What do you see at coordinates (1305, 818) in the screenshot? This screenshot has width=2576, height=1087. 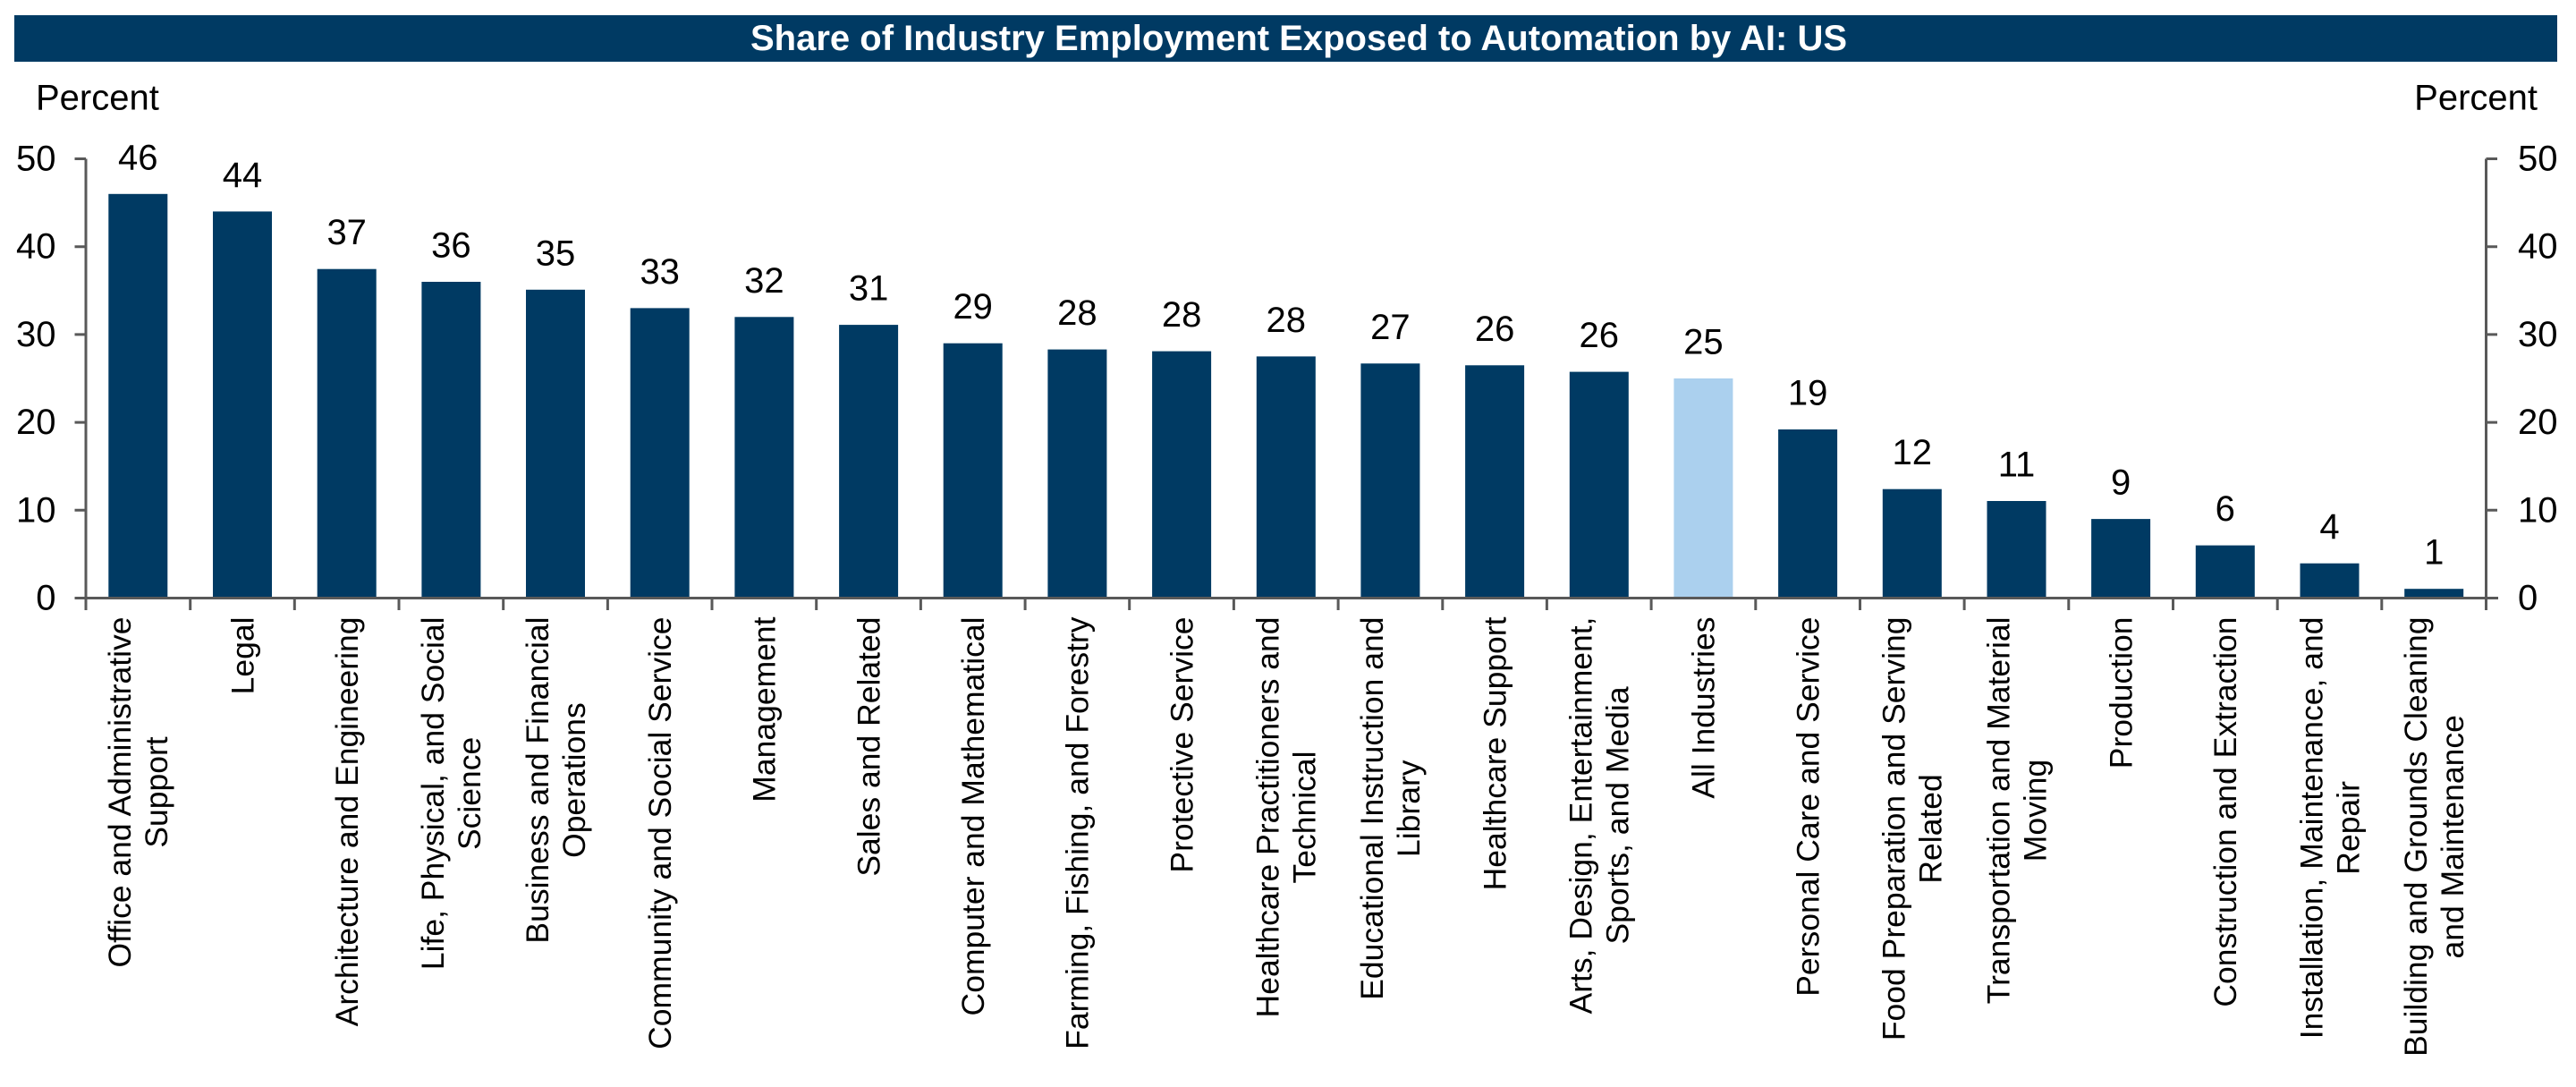 I see `svg-text: Technical` at bounding box center [1305, 818].